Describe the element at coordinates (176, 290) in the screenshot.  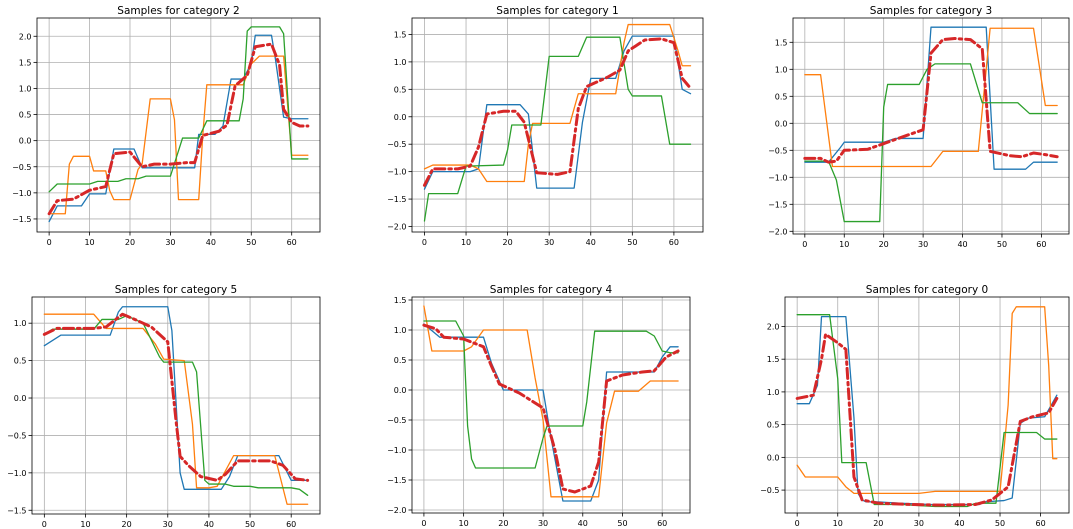
I see `subplot-title: Samples for category 5` at that location.